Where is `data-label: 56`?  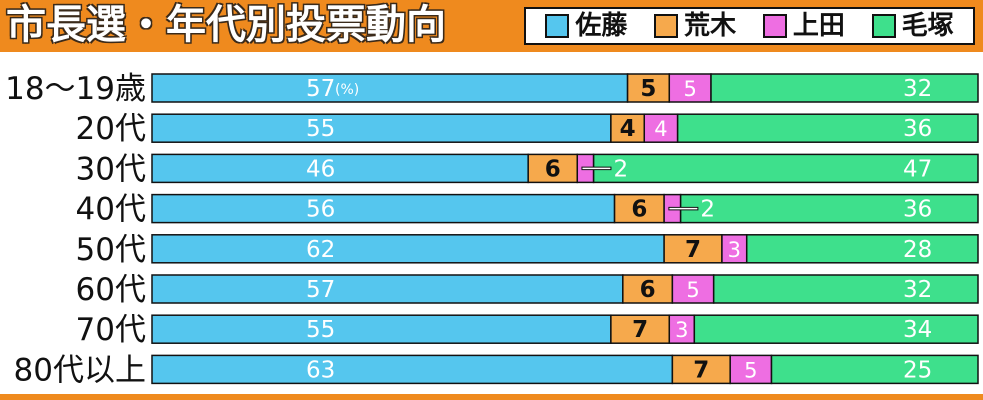 data-label: 56 is located at coordinates (320, 210).